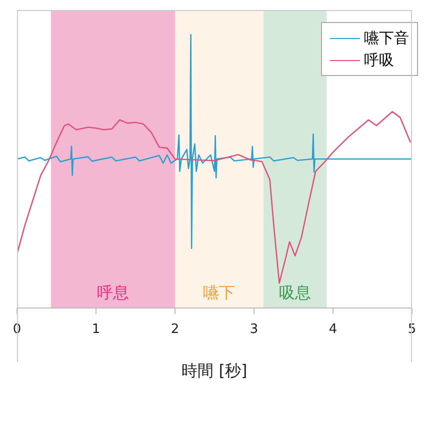 The image size is (430, 446). Describe the element at coordinates (386, 38) in the screenshot. I see `legend-label: 嚥下音` at that location.